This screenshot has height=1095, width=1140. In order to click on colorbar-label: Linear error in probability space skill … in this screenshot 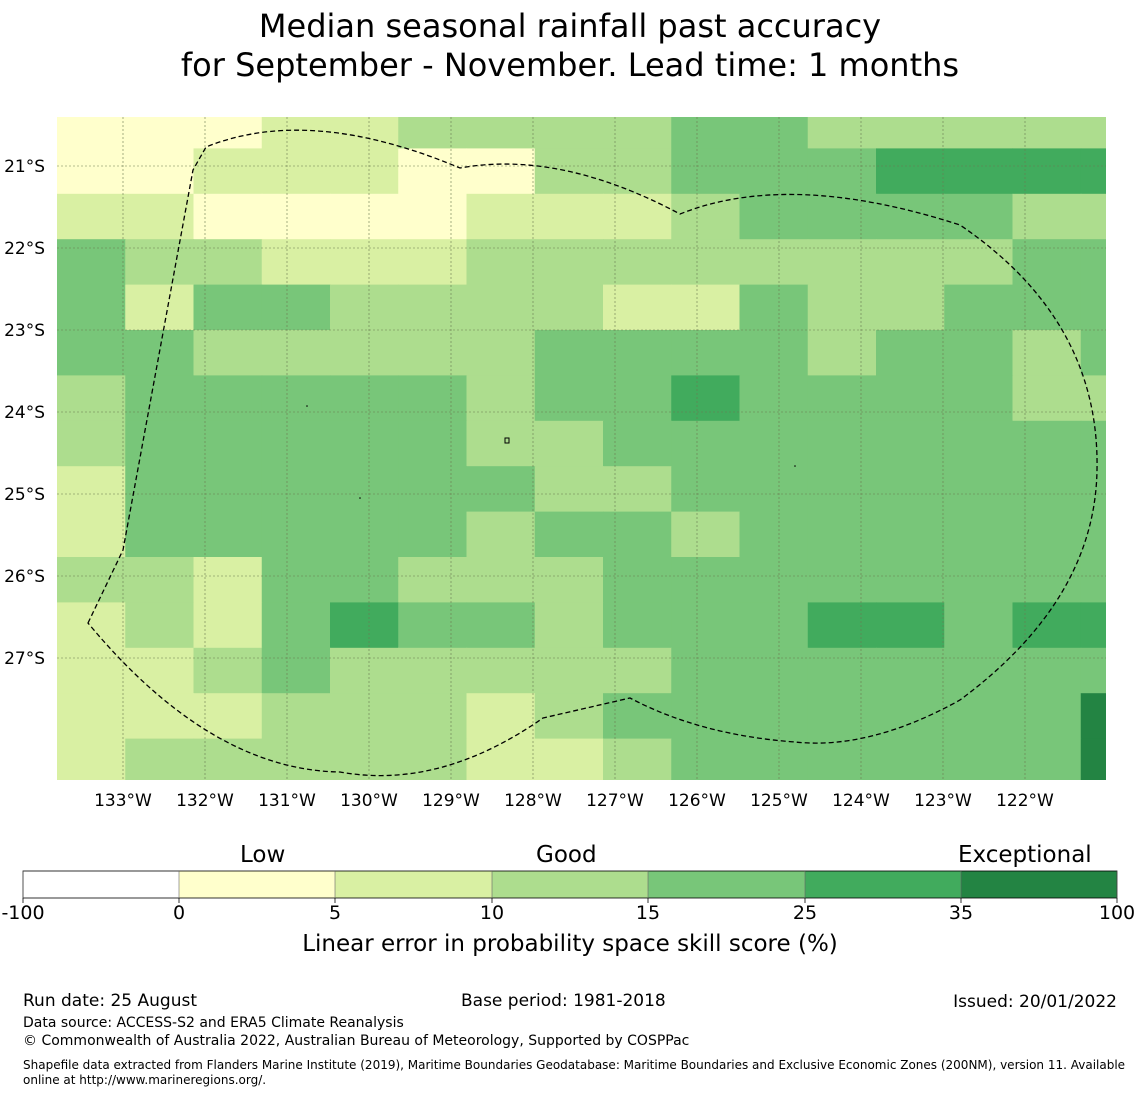, I will do `click(570, 944)`.